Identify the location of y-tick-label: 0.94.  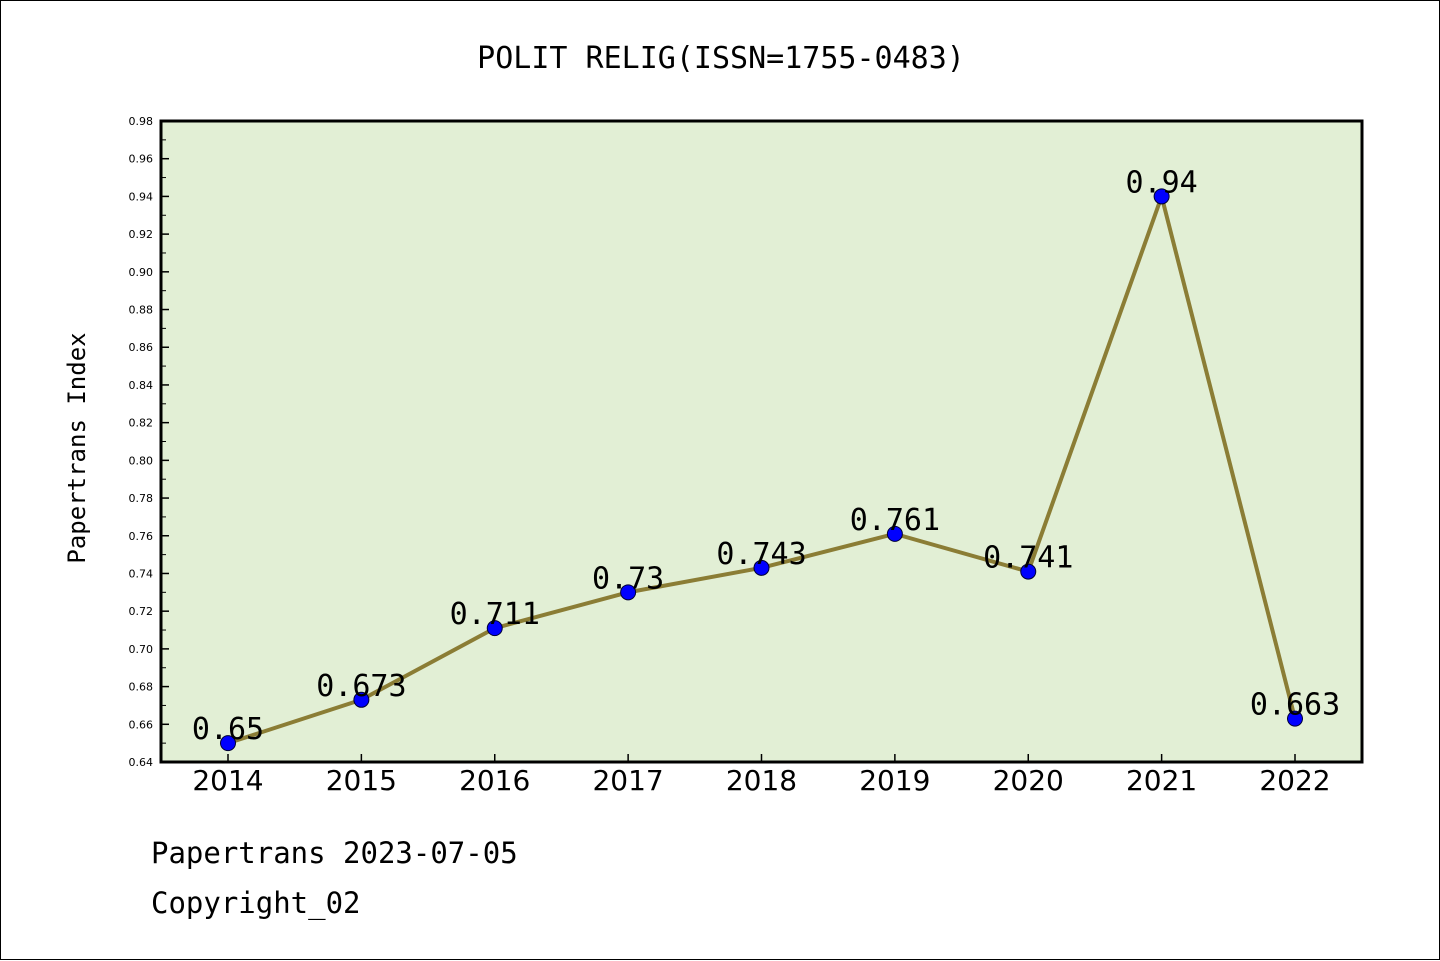
(141, 196).